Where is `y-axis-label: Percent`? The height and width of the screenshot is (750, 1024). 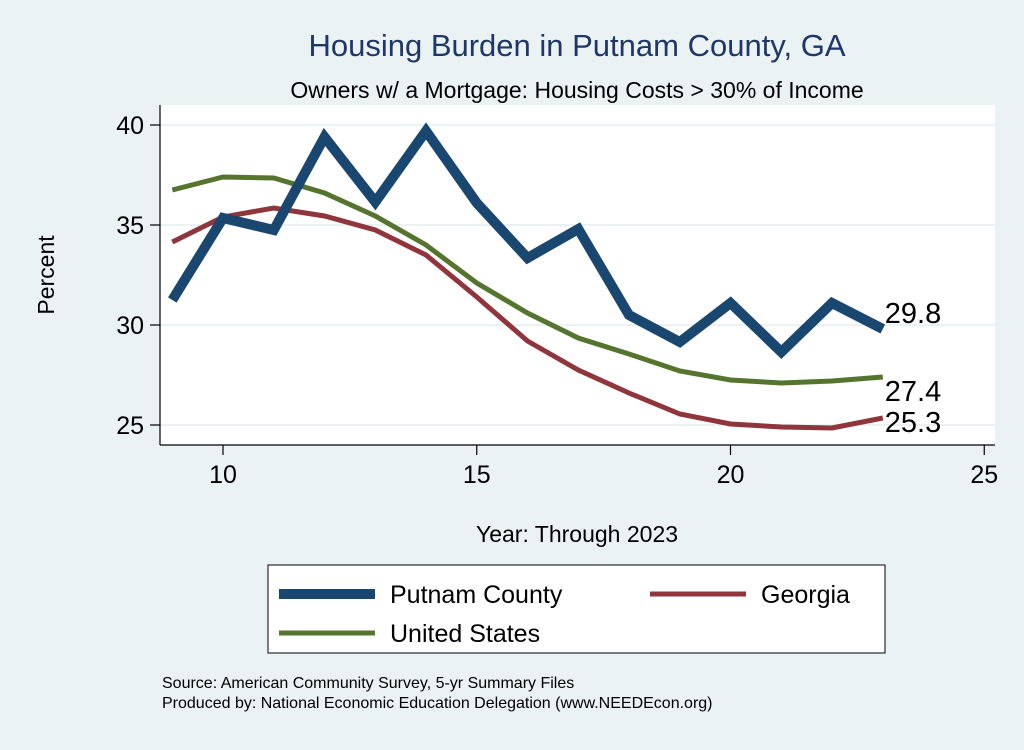
y-axis-label: Percent is located at coordinates (46, 275).